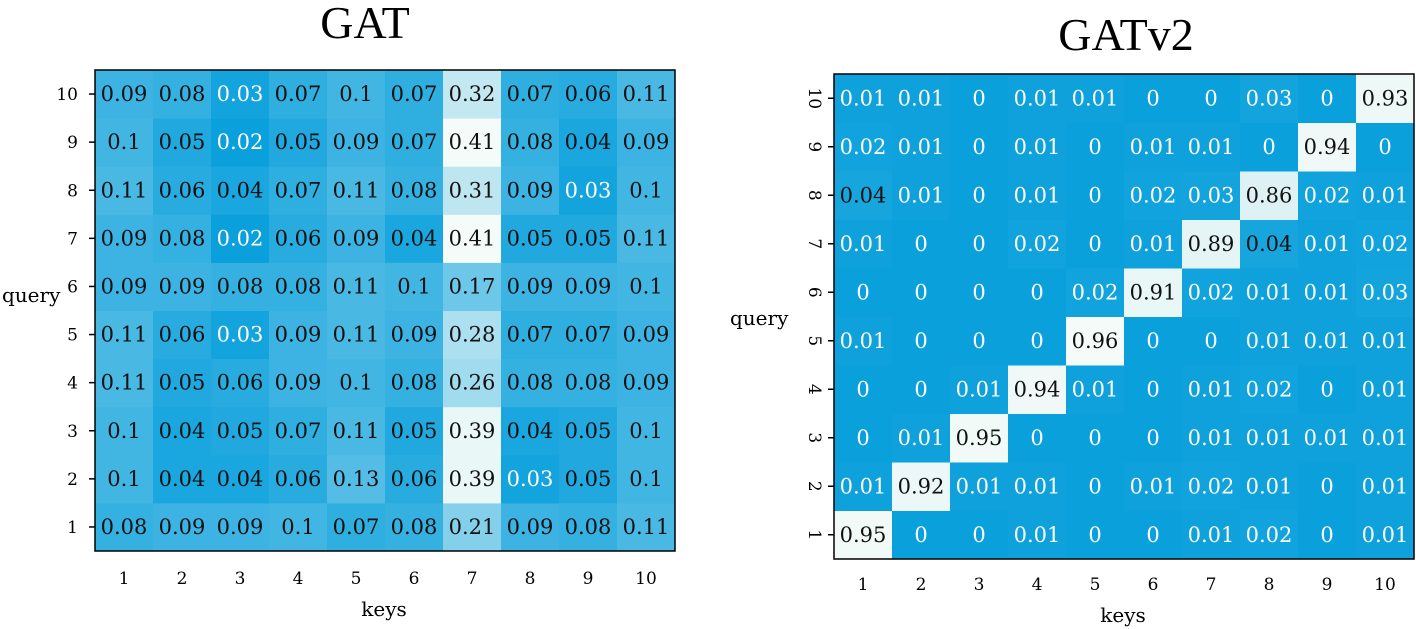  I want to click on cell-value-label: 0.06, so click(414, 479).